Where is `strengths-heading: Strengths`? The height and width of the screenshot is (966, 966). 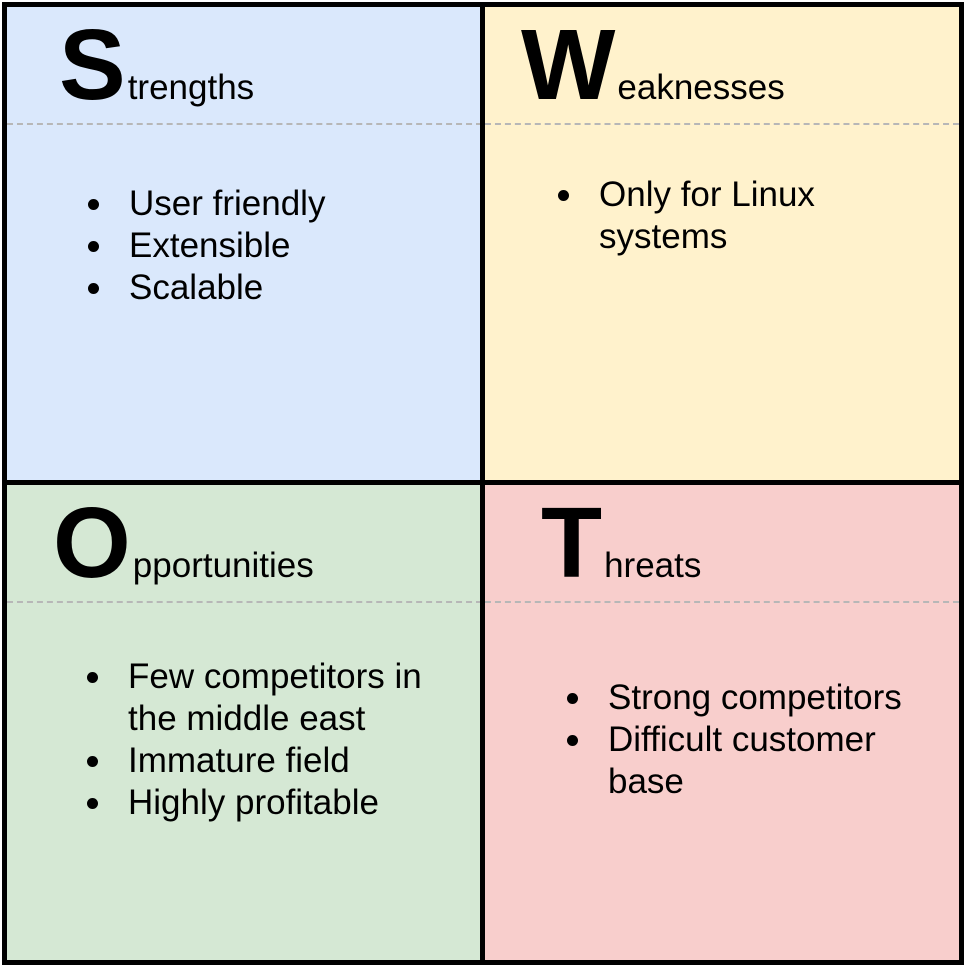 strengths-heading: Strengths is located at coordinates (156, 65).